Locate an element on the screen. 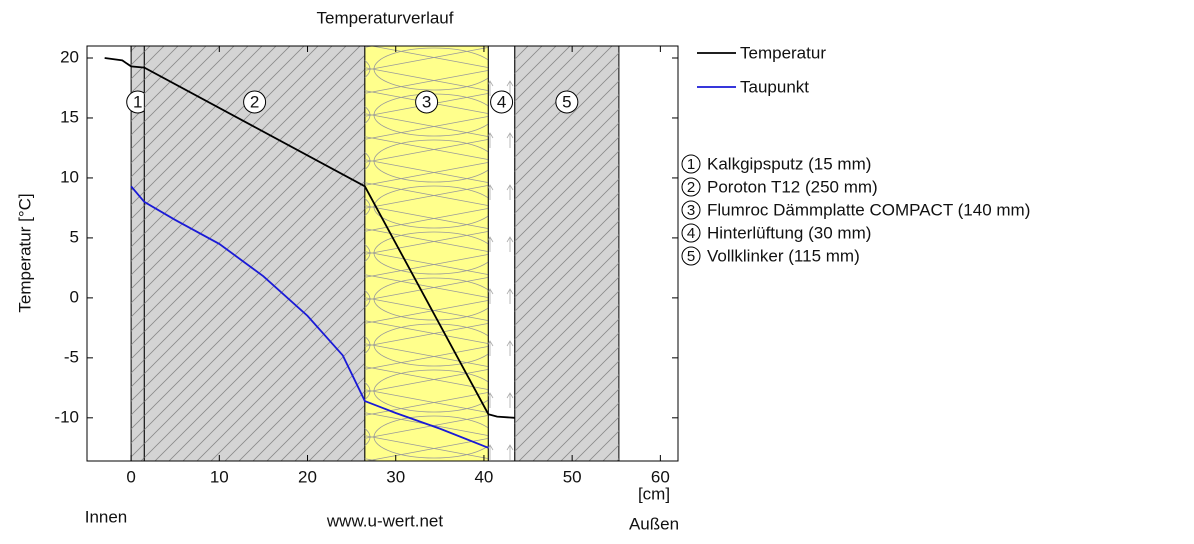  legend-label: Taupunkt is located at coordinates (774, 86).